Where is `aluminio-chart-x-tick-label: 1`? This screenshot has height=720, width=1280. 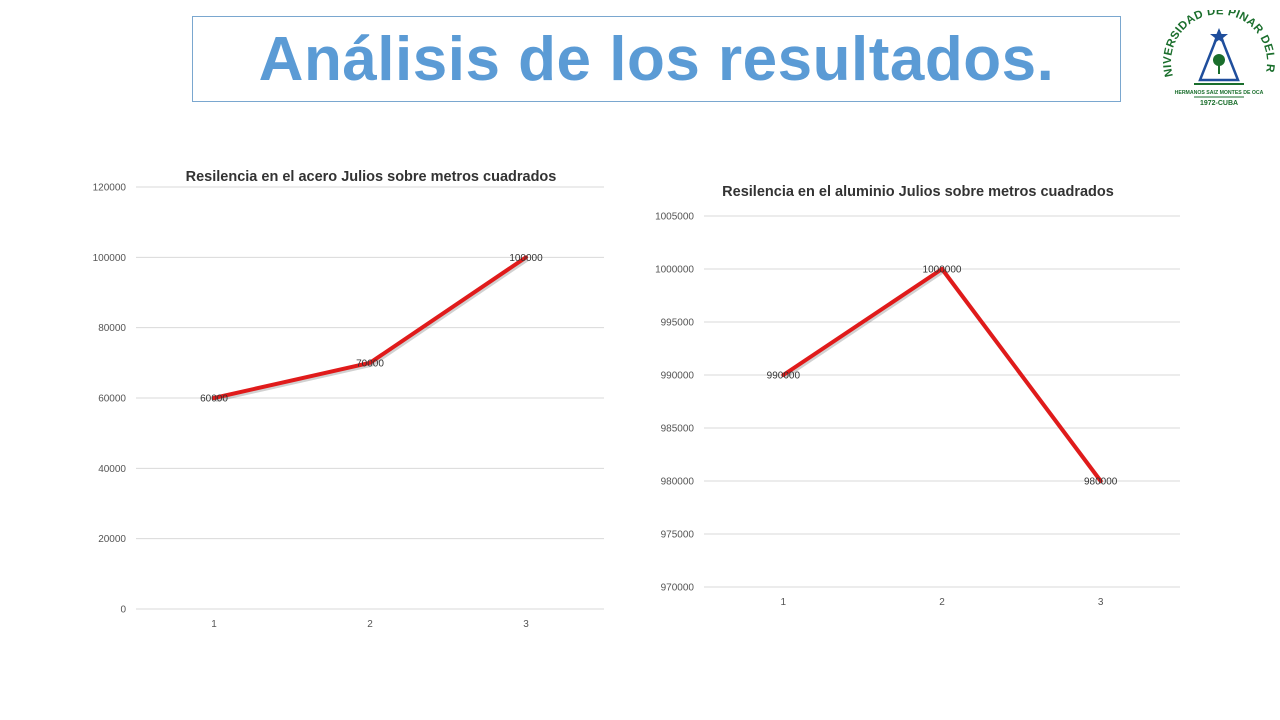 aluminio-chart-x-tick-label: 1 is located at coordinates (784, 602).